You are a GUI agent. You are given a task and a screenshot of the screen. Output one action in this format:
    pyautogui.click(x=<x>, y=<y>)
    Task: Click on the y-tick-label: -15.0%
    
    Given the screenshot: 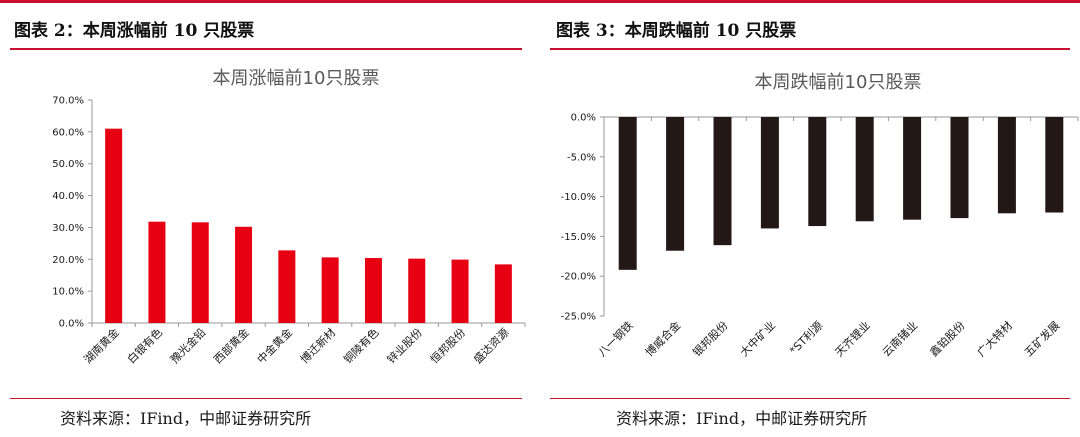 What is the action you would take?
    pyautogui.click(x=578, y=237)
    